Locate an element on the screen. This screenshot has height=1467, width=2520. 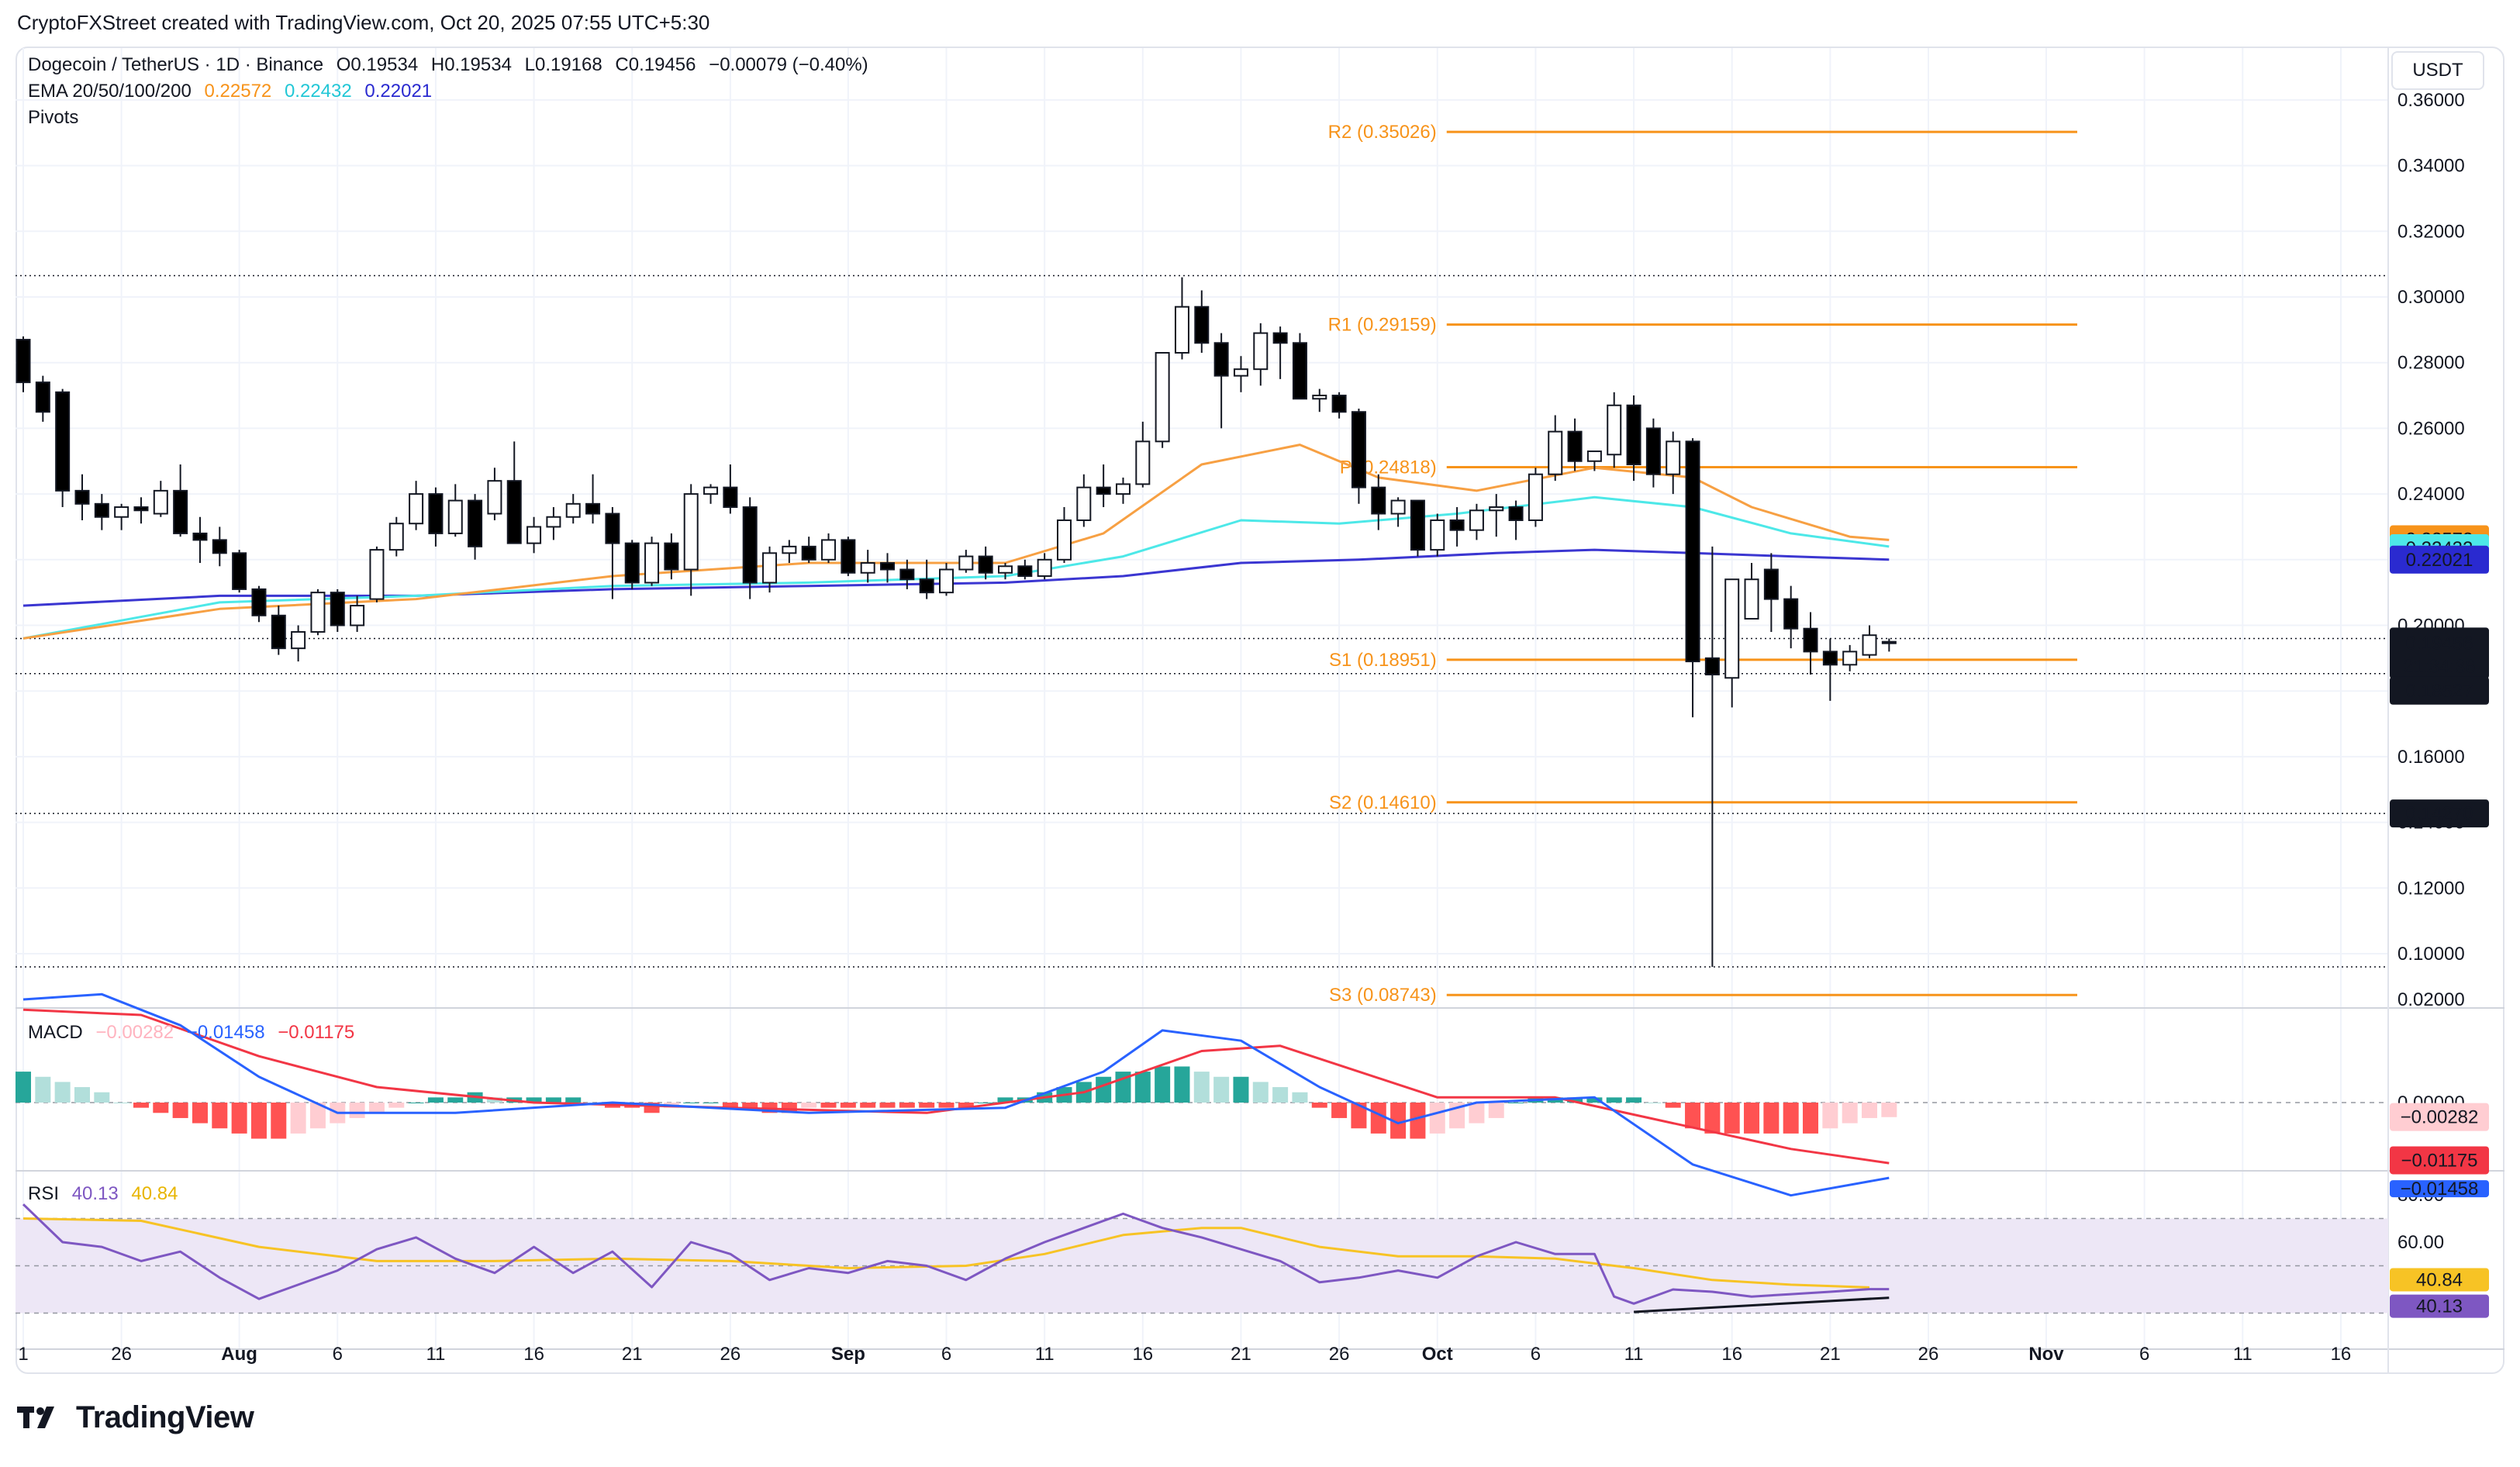
rsi-legend: RSI 40.13 40.84 is located at coordinates (106, 1194).